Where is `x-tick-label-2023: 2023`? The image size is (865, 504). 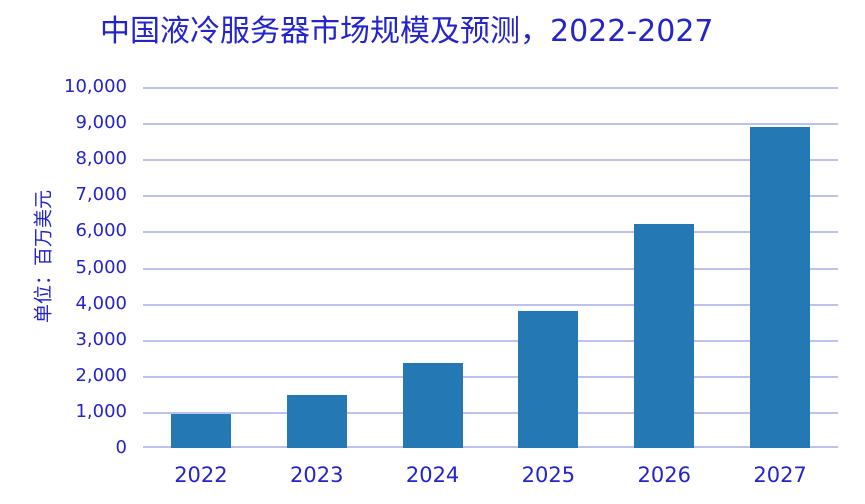 x-tick-label-2023: 2023 is located at coordinates (317, 475).